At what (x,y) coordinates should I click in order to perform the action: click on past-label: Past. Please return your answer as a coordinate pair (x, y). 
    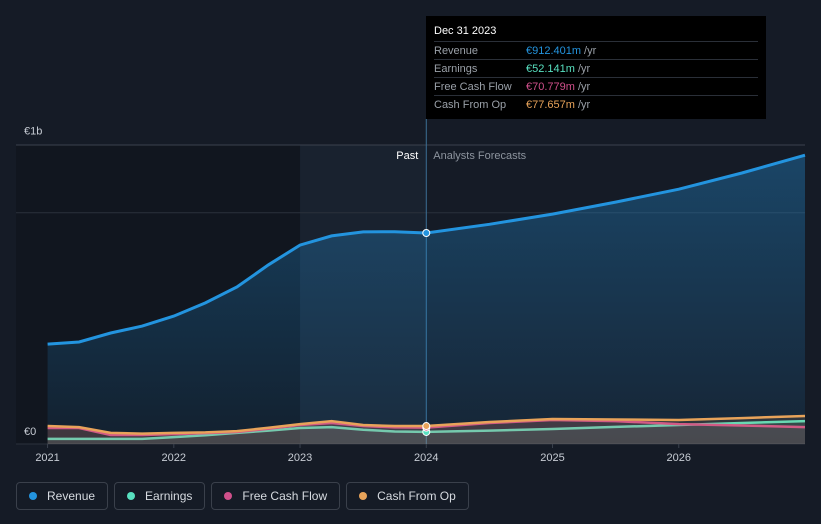
    Looking at the image, I should click on (407, 156).